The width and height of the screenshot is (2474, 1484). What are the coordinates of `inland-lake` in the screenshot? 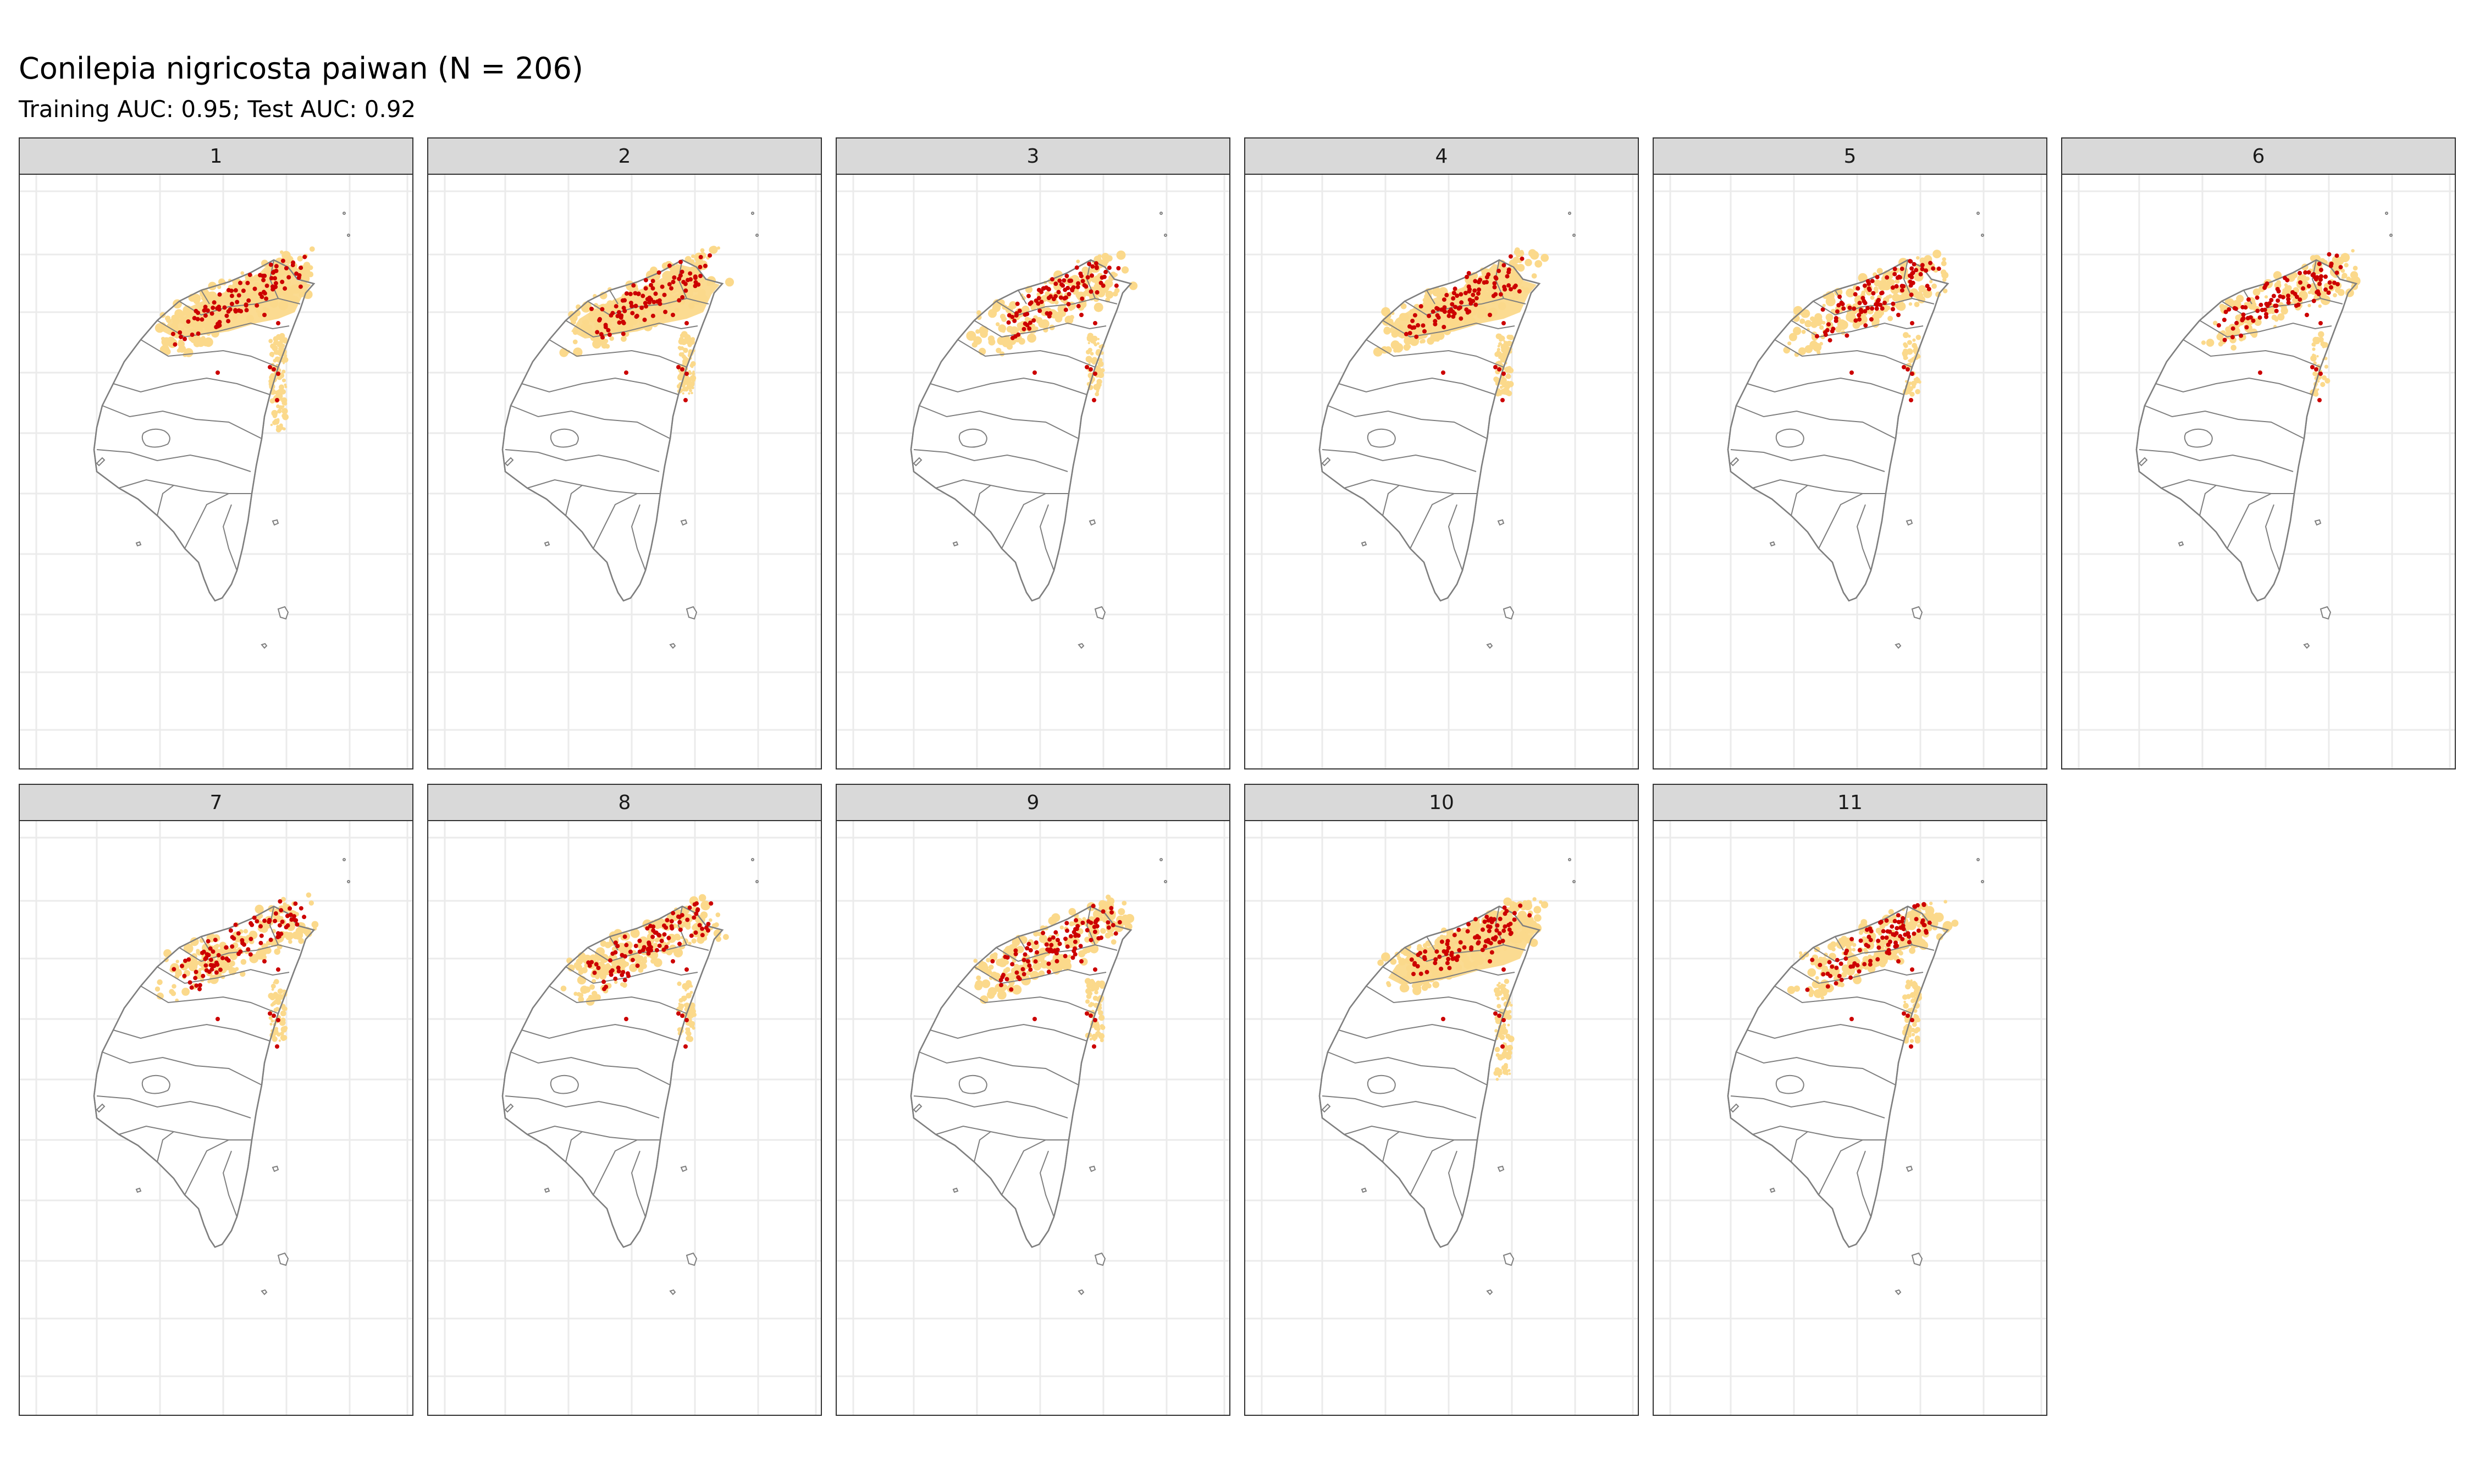 It's located at (2198, 438).